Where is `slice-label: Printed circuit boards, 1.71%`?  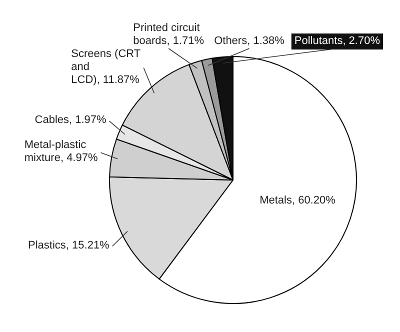 slice-label: Printed circuit boards, 1.71% is located at coordinates (168, 35).